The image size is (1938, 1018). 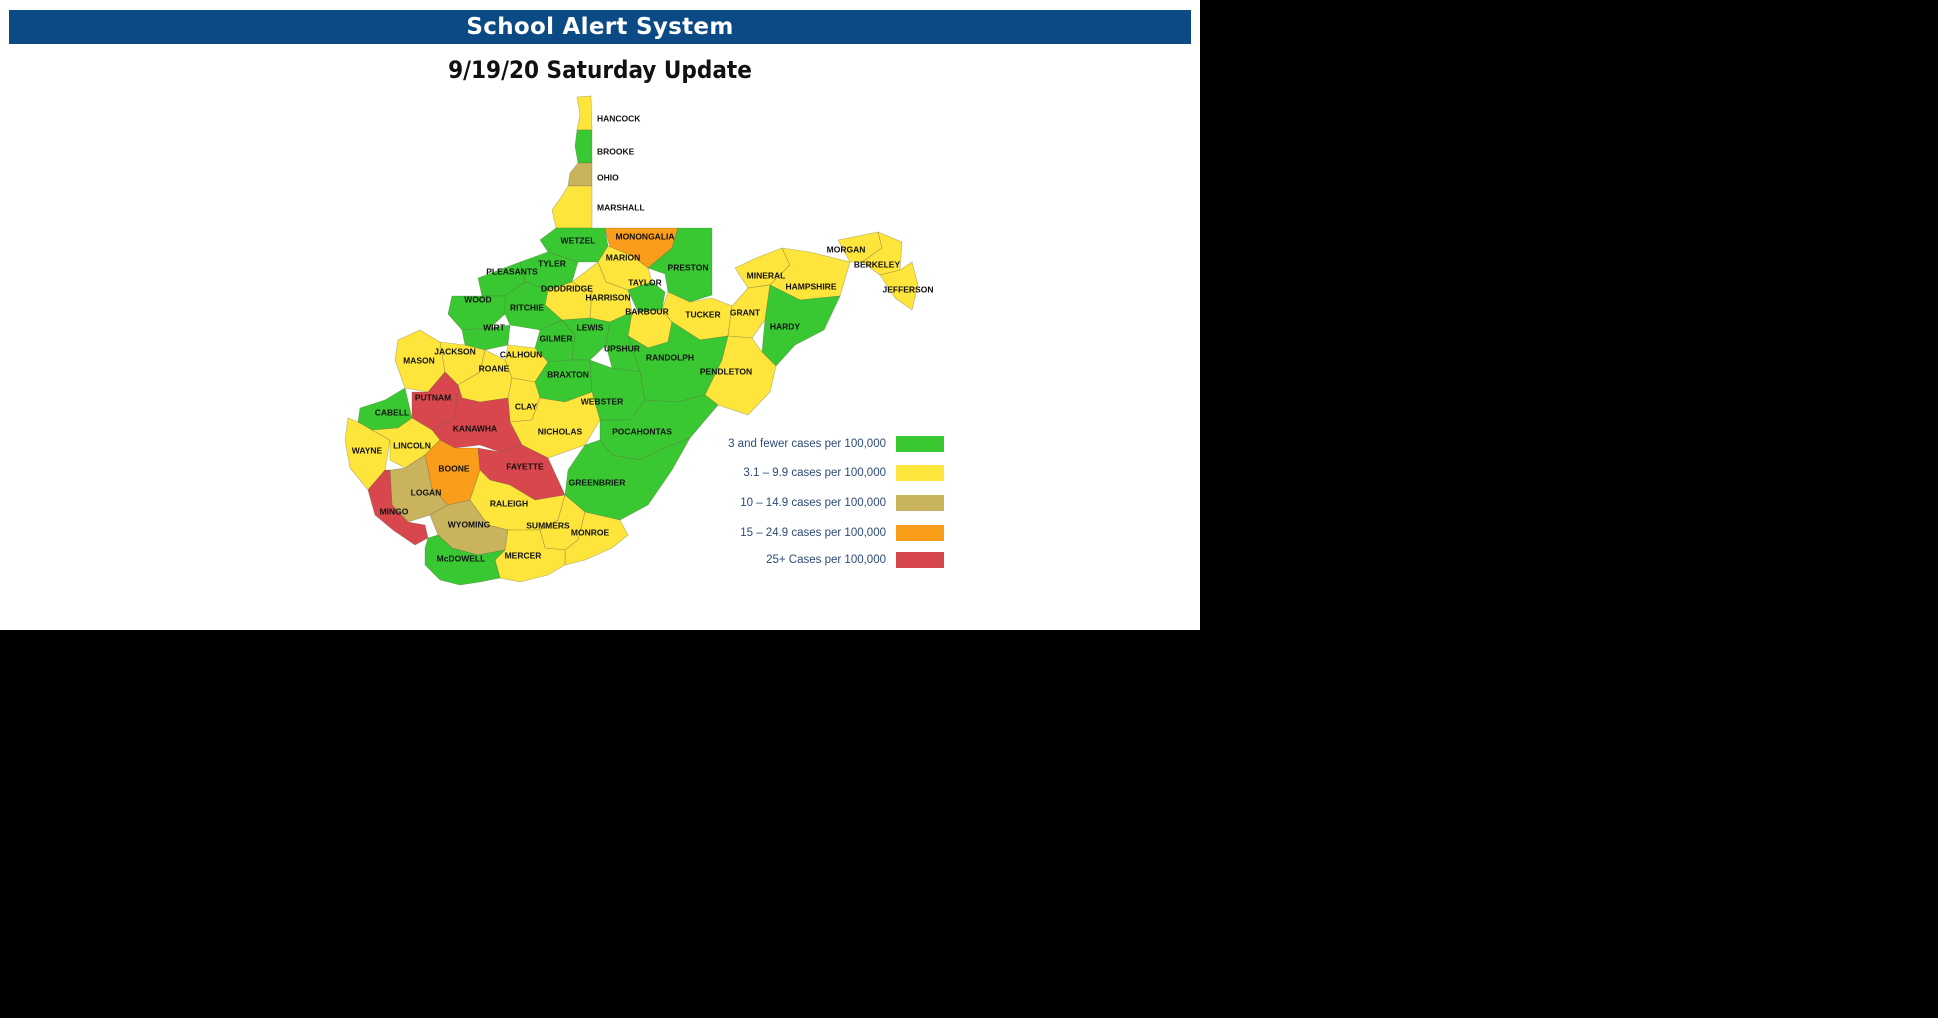 What do you see at coordinates (525, 466) in the screenshot?
I see `county-label-fayette: FAYETTE` at bounding box center [525, 466].